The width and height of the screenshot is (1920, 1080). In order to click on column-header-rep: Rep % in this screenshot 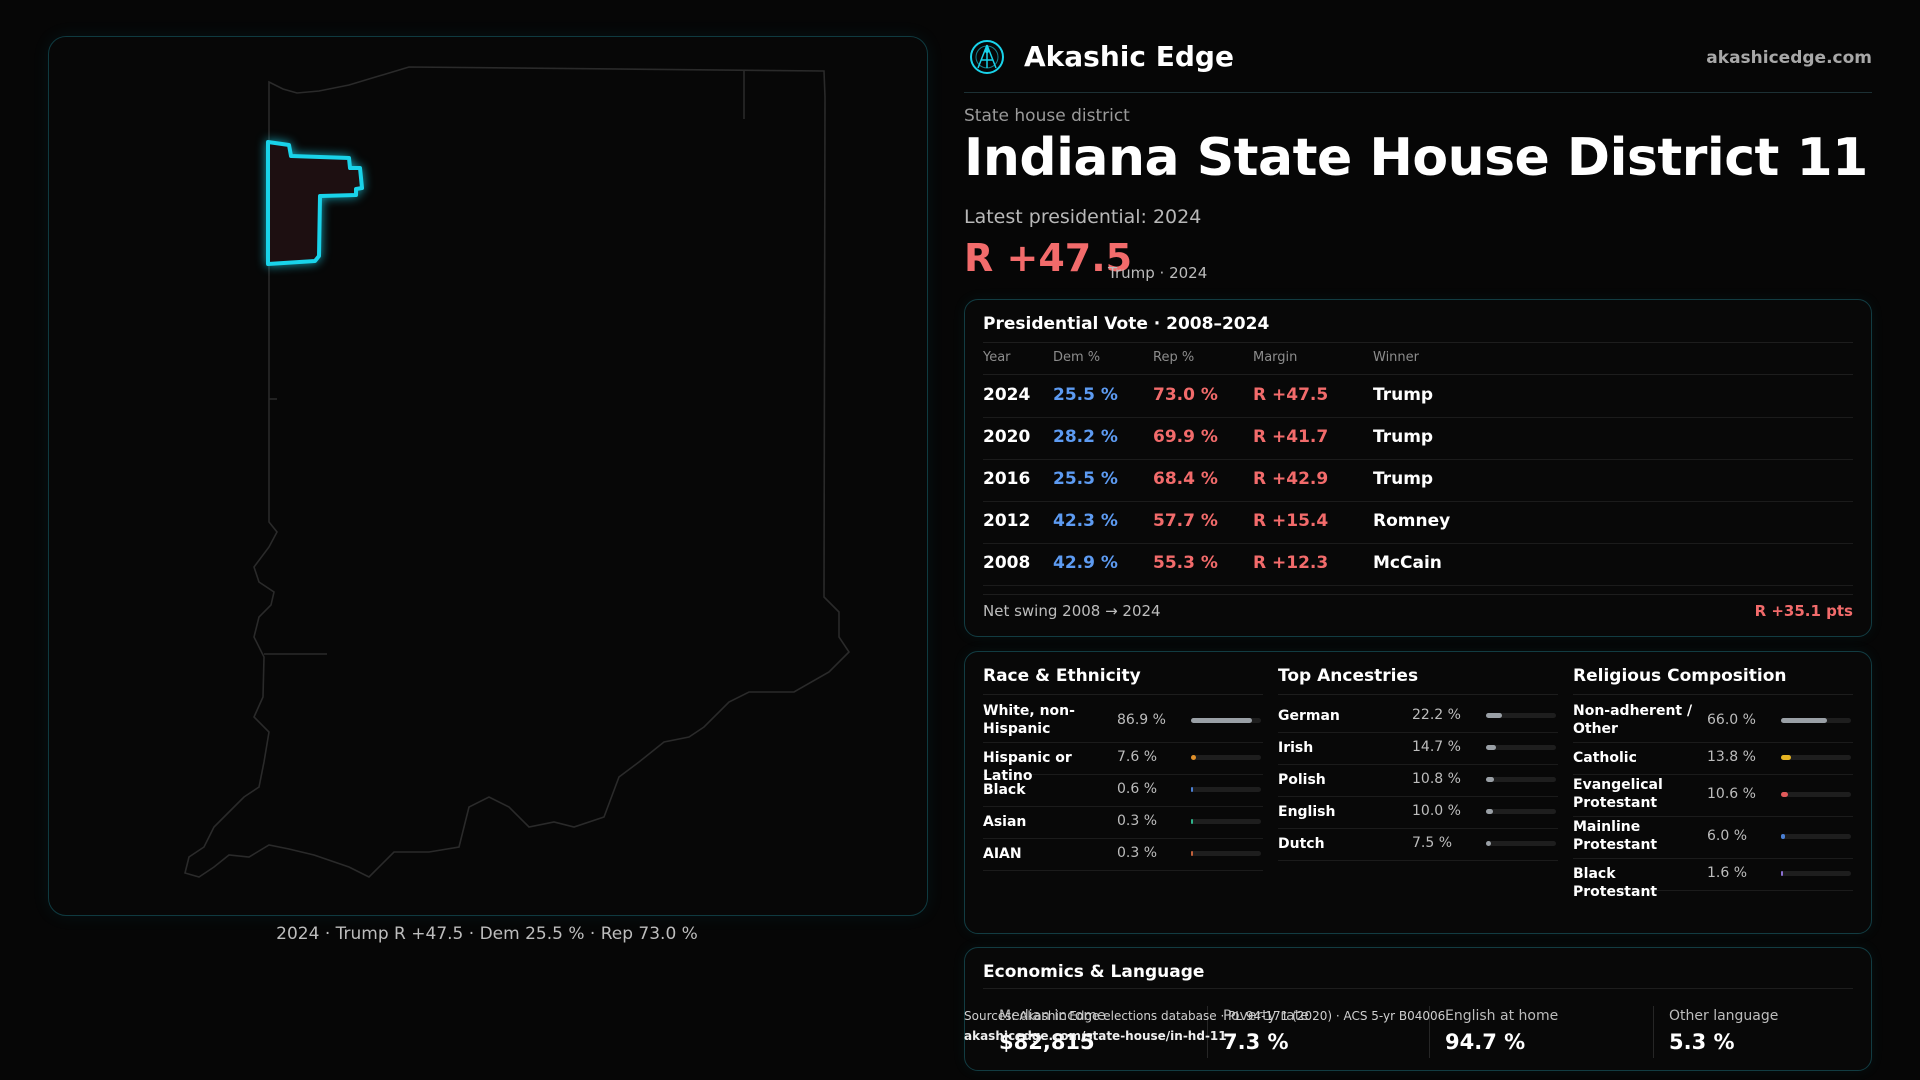, I will do `click(1174, 357)`.